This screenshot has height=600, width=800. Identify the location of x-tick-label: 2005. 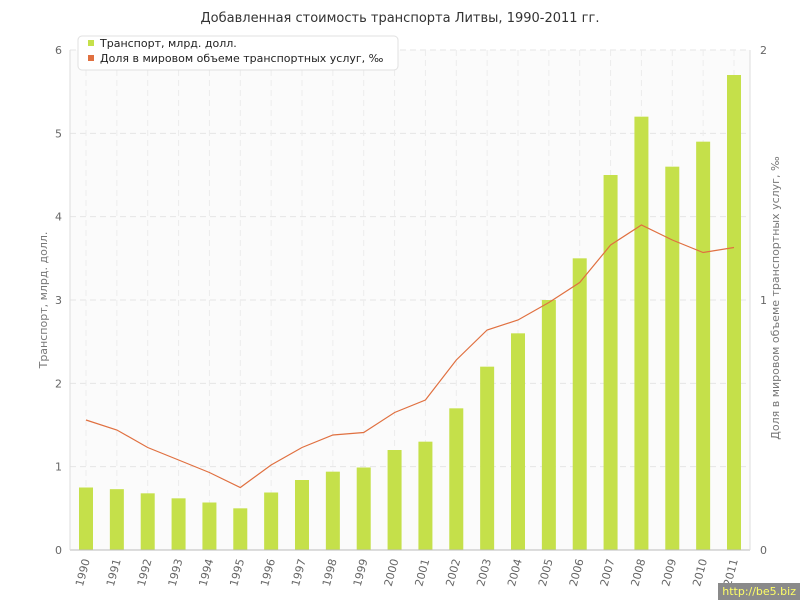
(546, 572).